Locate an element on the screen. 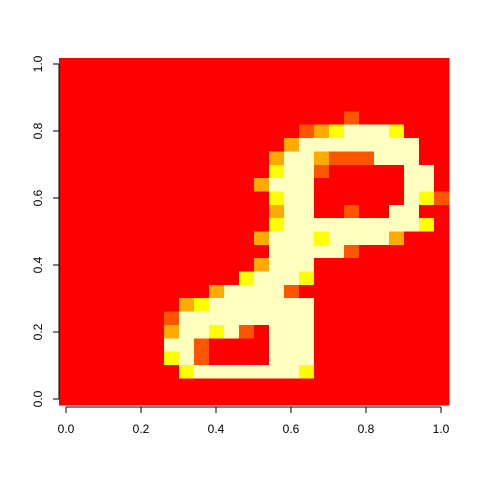 The height and width of the screenshot is (480, 480). x-tick-label: 1.0 is located at coordinates (441, 429).